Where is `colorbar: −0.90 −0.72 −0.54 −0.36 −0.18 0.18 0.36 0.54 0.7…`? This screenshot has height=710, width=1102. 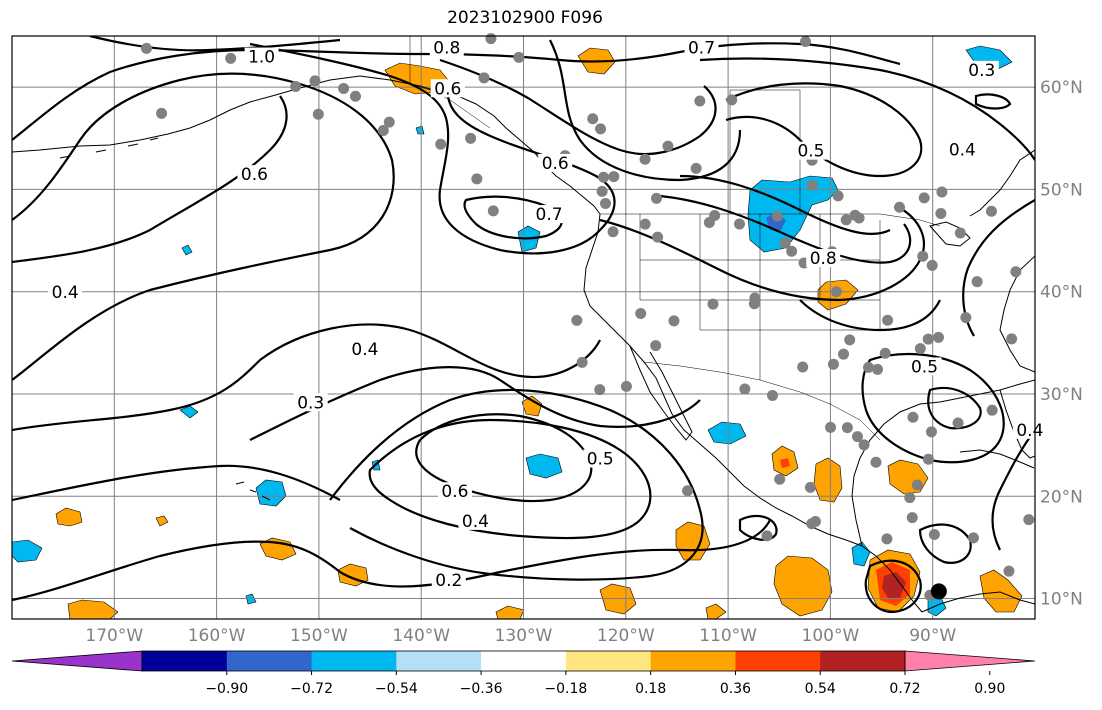 colorbar: −0.90 −0.72 −0.54 −0.36 −0.18 0.18 0.36 0.54 0.7… is located at coordinates (523, 673).